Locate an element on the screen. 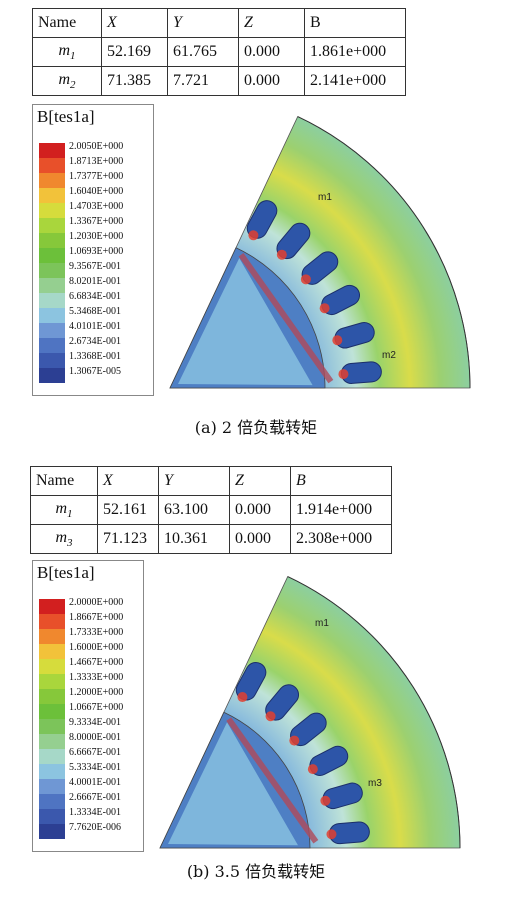  legend-value: 1.3367E+000 is located at coordinates (96, 221).